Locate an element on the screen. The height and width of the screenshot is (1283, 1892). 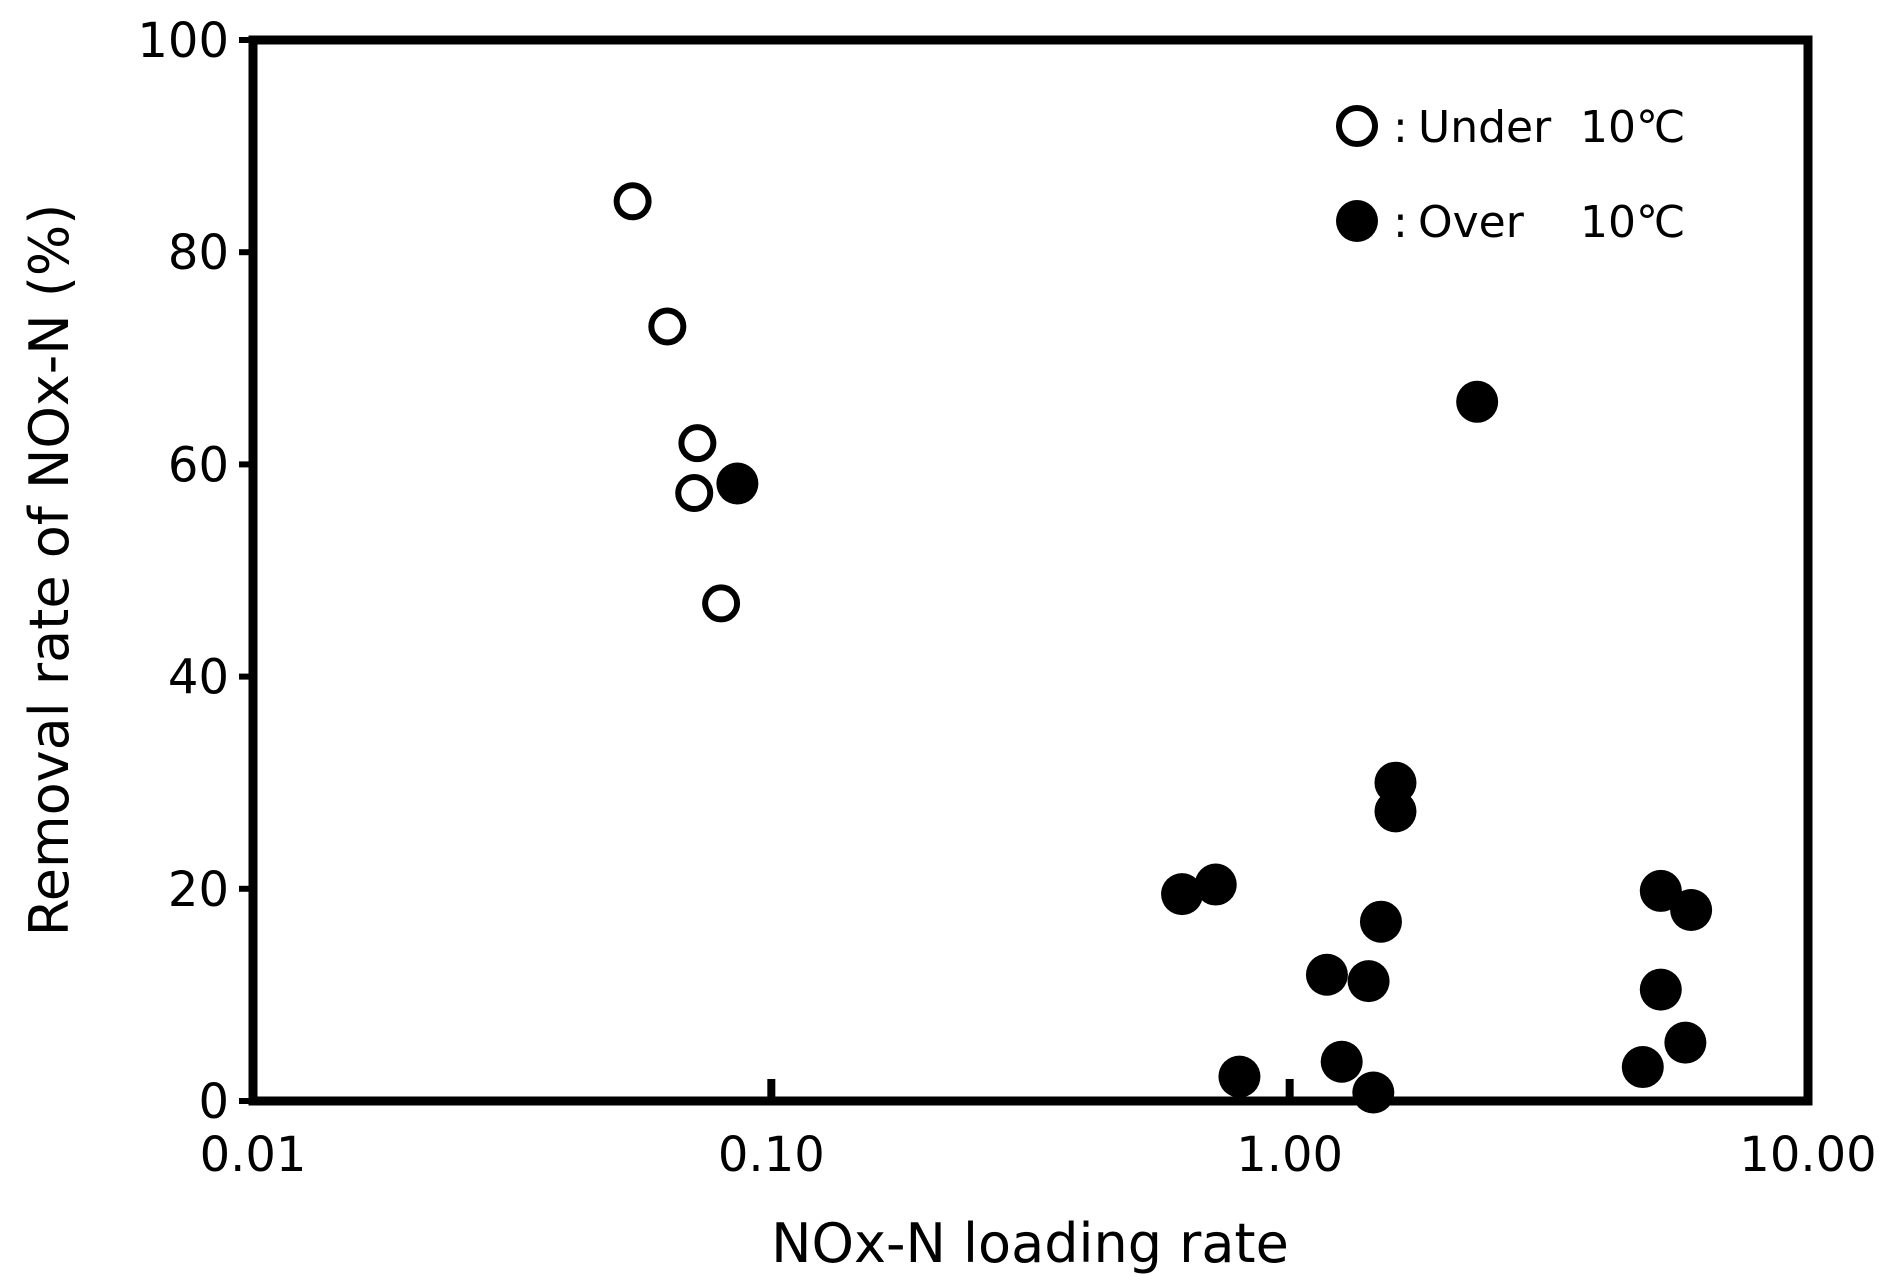
legend-marker-over is located at coordinates (1357, 221).